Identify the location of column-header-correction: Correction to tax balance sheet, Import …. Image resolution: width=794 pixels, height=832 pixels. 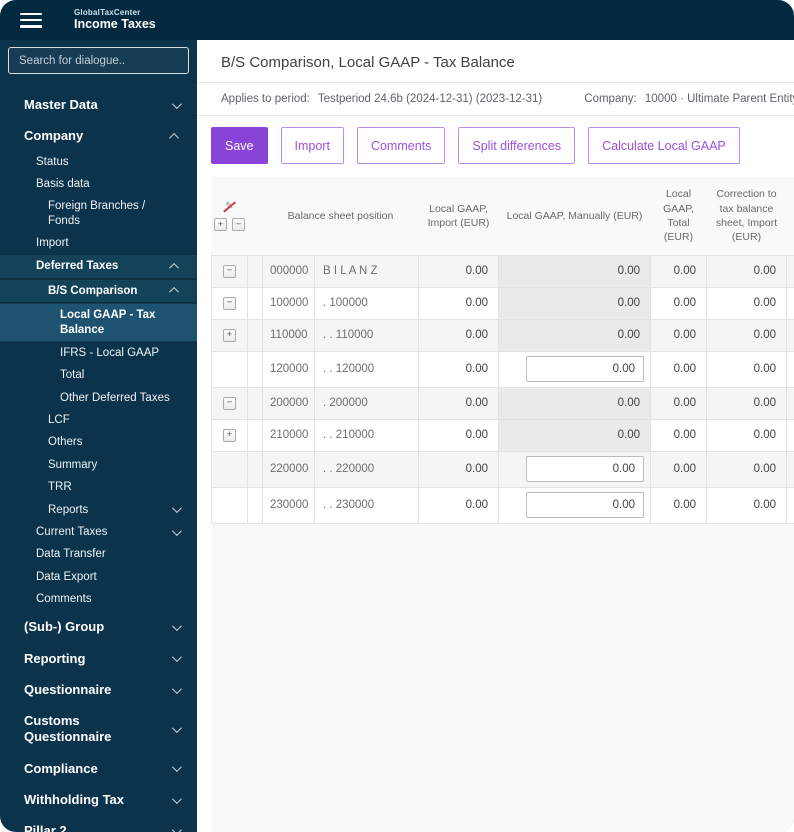
(746, 215).